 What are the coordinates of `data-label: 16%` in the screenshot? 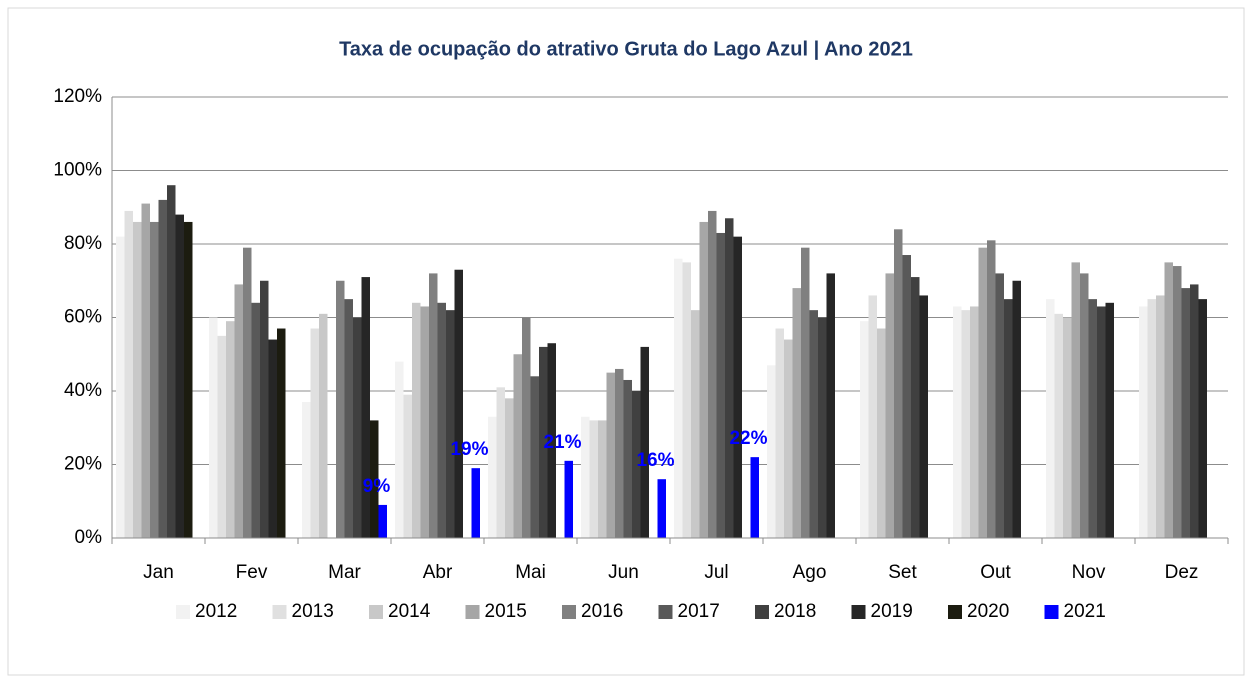 It's located at (655, 460).